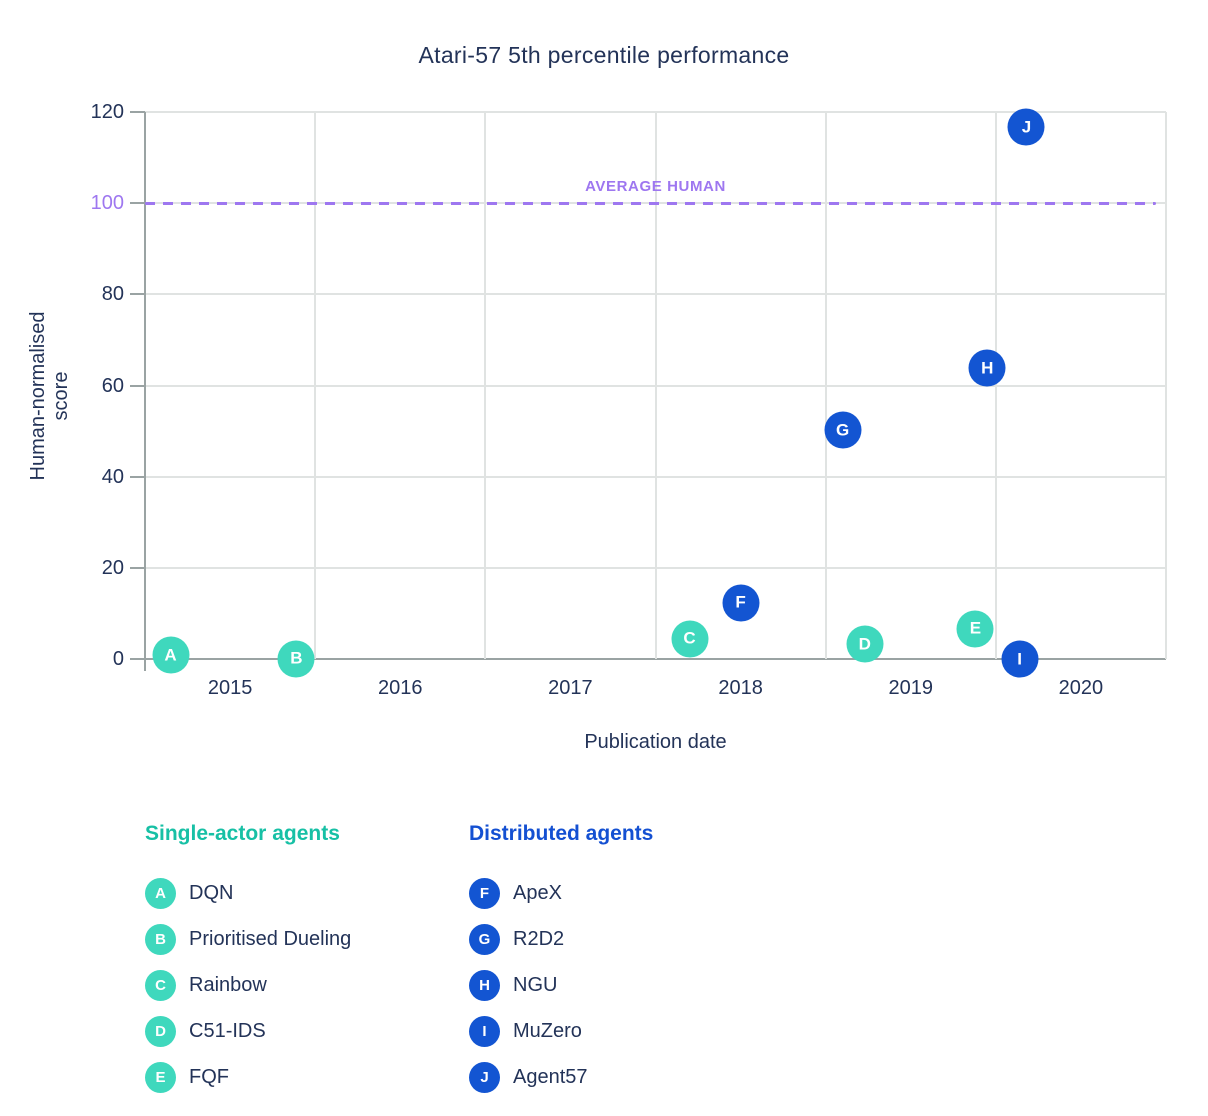  I want to click on y-tick-label-120: 120, so click(107, 112).